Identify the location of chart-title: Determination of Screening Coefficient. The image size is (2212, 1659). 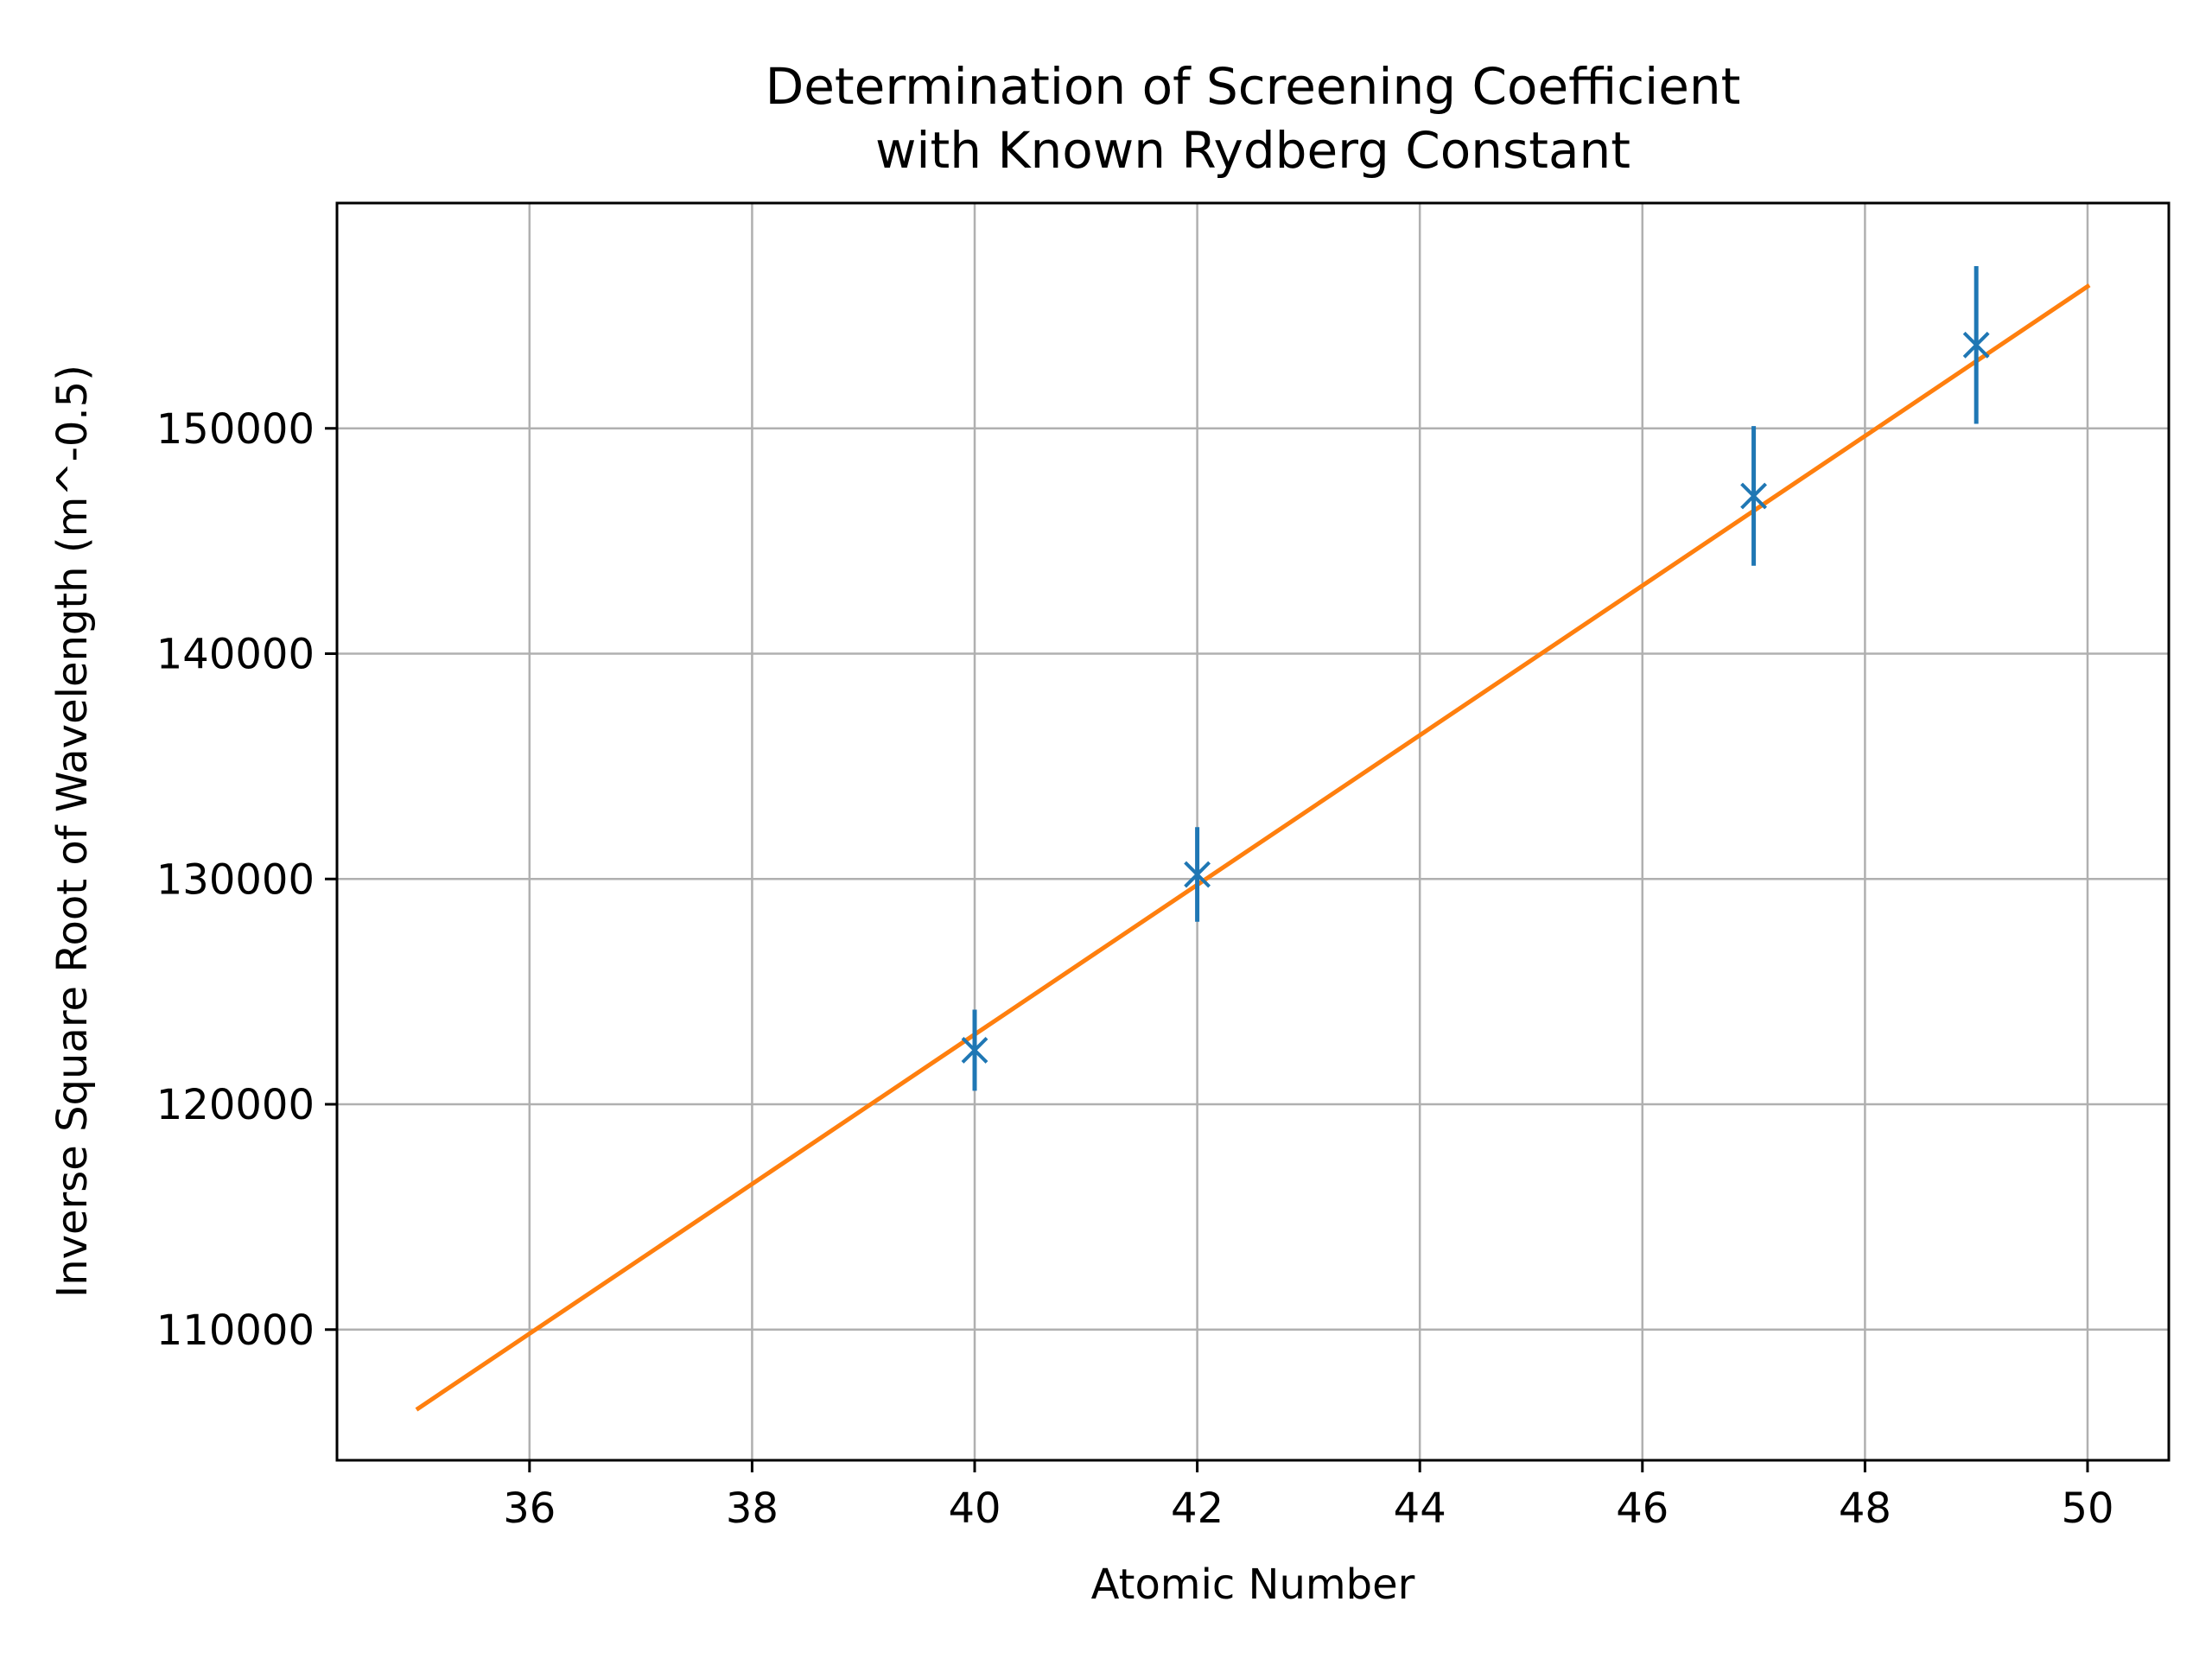
(1253, 86).